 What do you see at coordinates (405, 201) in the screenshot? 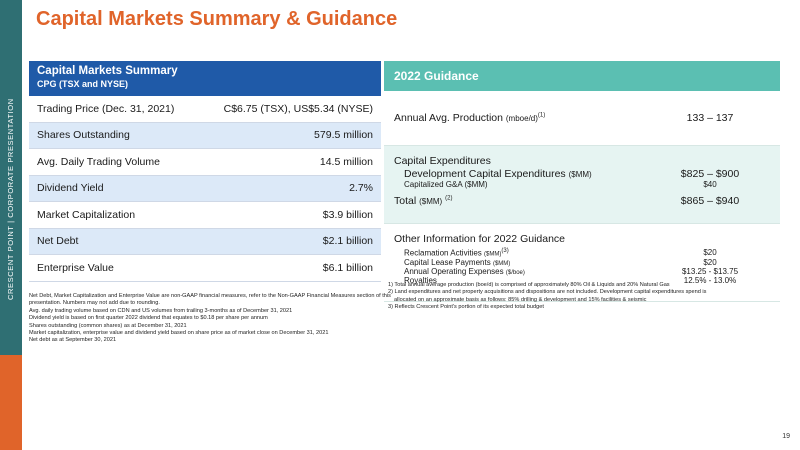
I see `total-label: Total` at bounding box center [405, 201].